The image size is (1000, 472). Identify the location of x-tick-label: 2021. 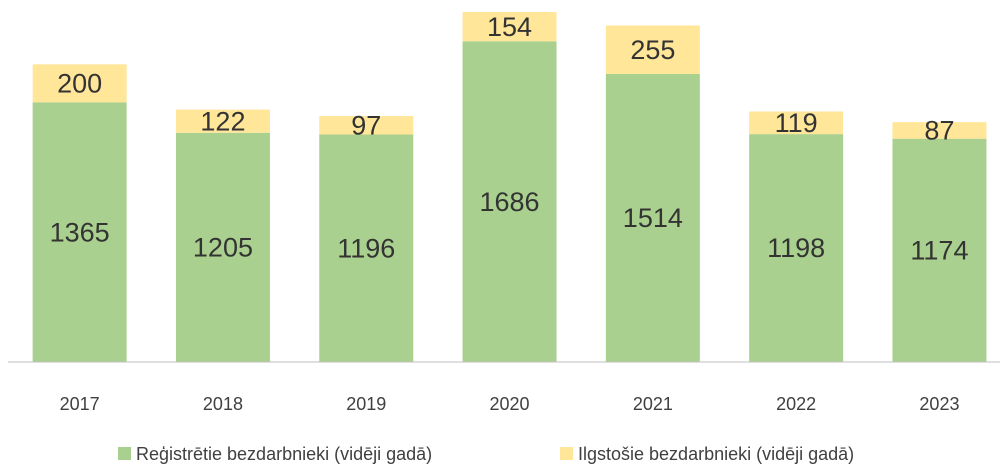
(653, 404).